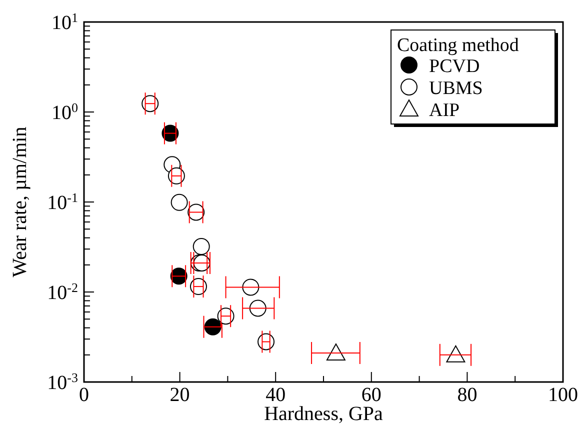  Describe the element at coordinates (65, 22) in the screenshot. I see `y-tick-label: 10$^{1}$` at that location.